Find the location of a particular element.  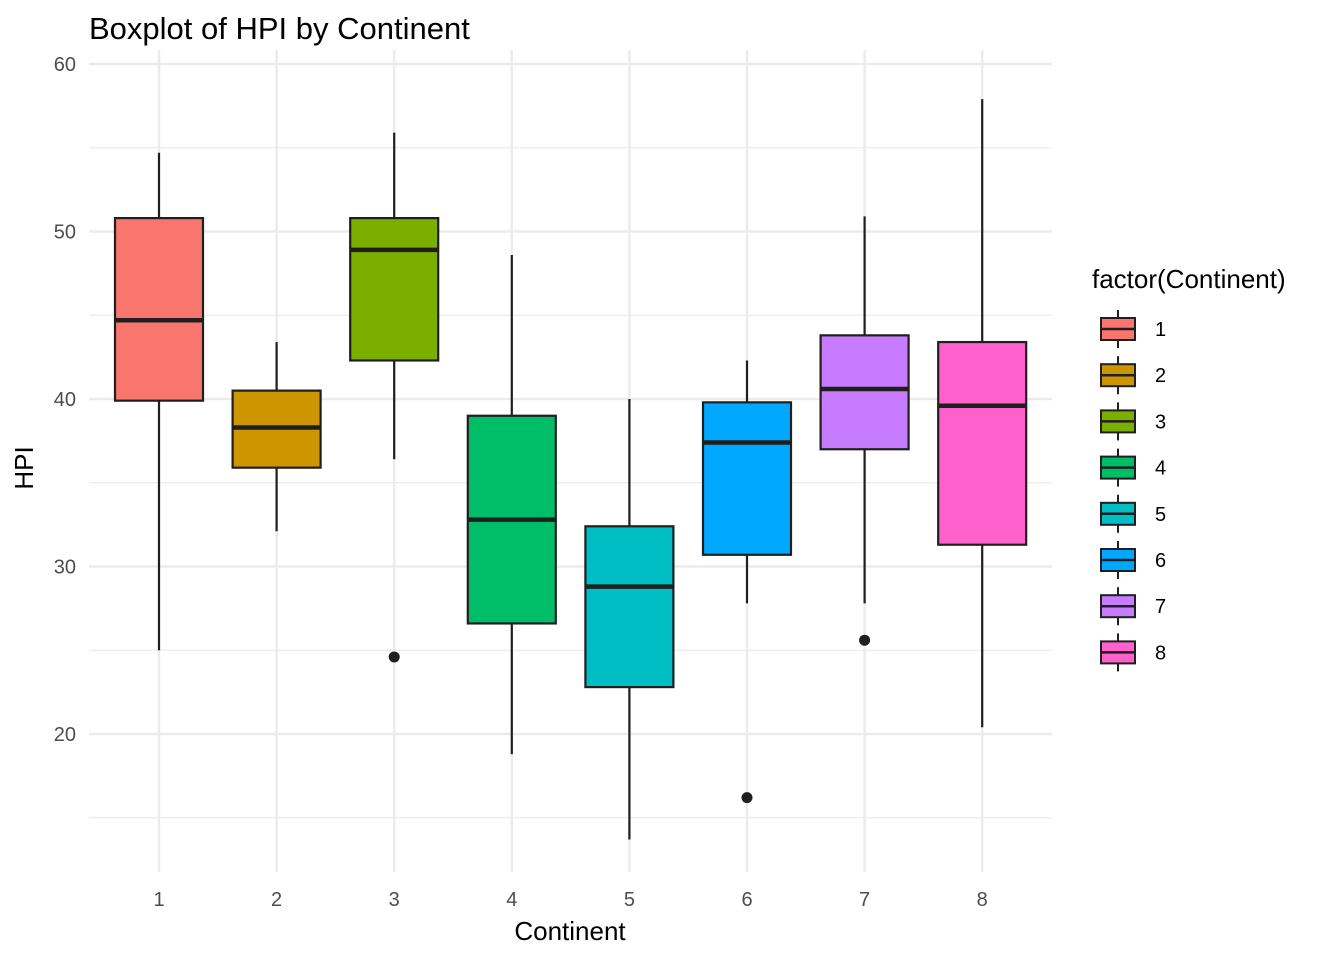

y-axis-ticks: 20 30 40 50 60 is located at coordinates (65, 400).